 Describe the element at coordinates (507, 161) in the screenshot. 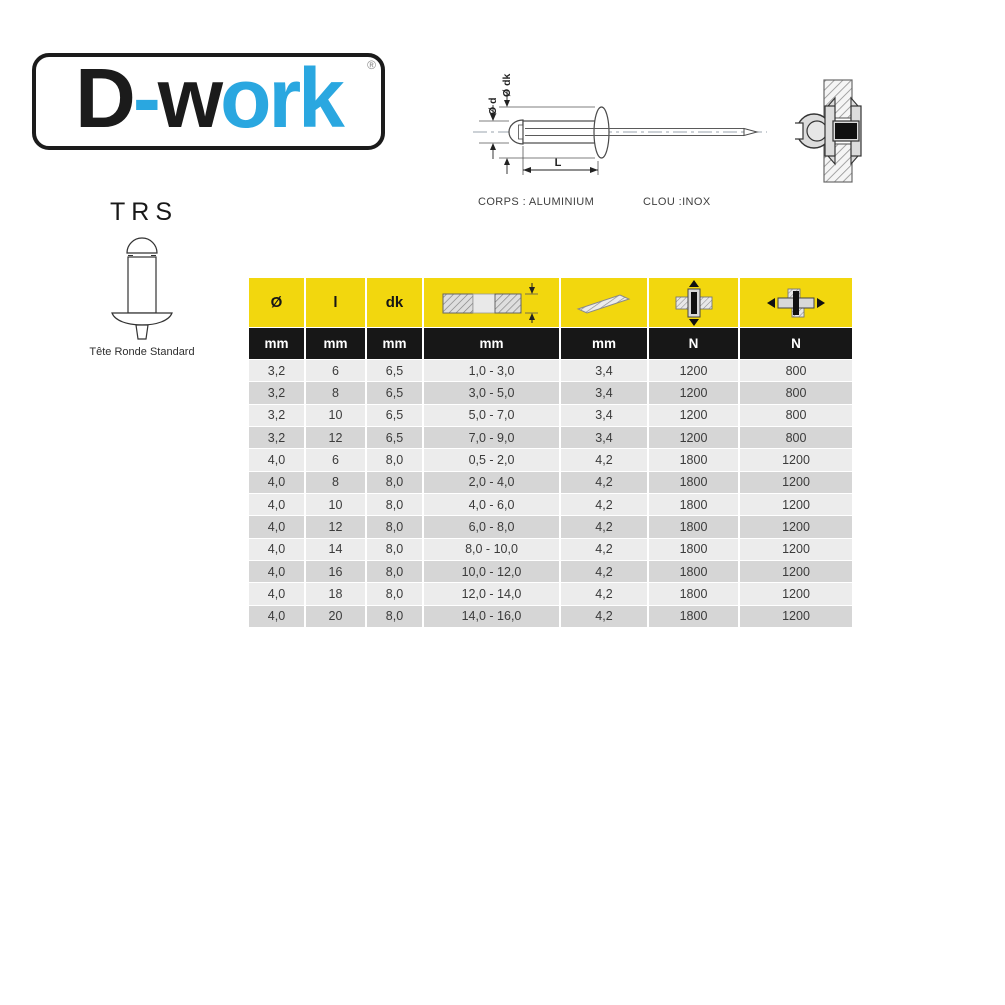

I see `arrow-up-icon` at that location.